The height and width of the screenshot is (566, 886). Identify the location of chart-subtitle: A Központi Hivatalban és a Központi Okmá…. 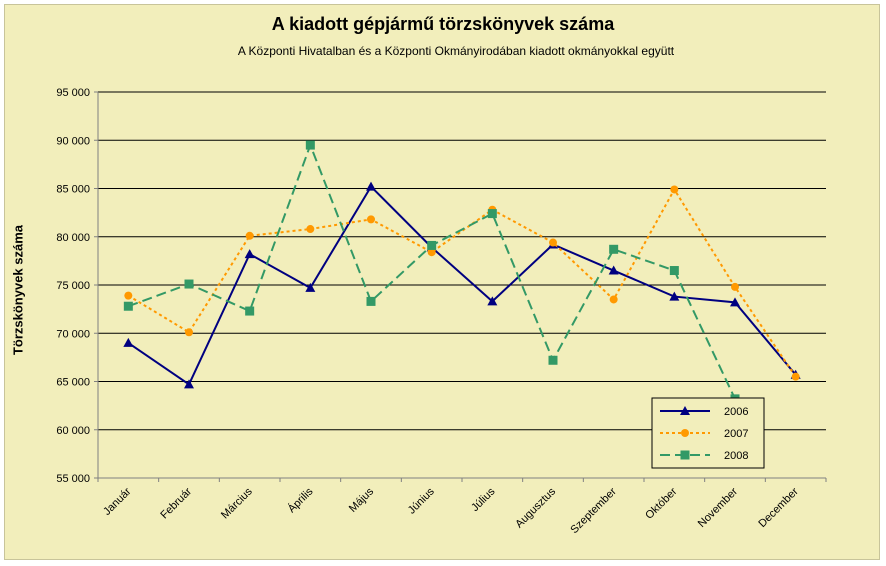
(456, 51).